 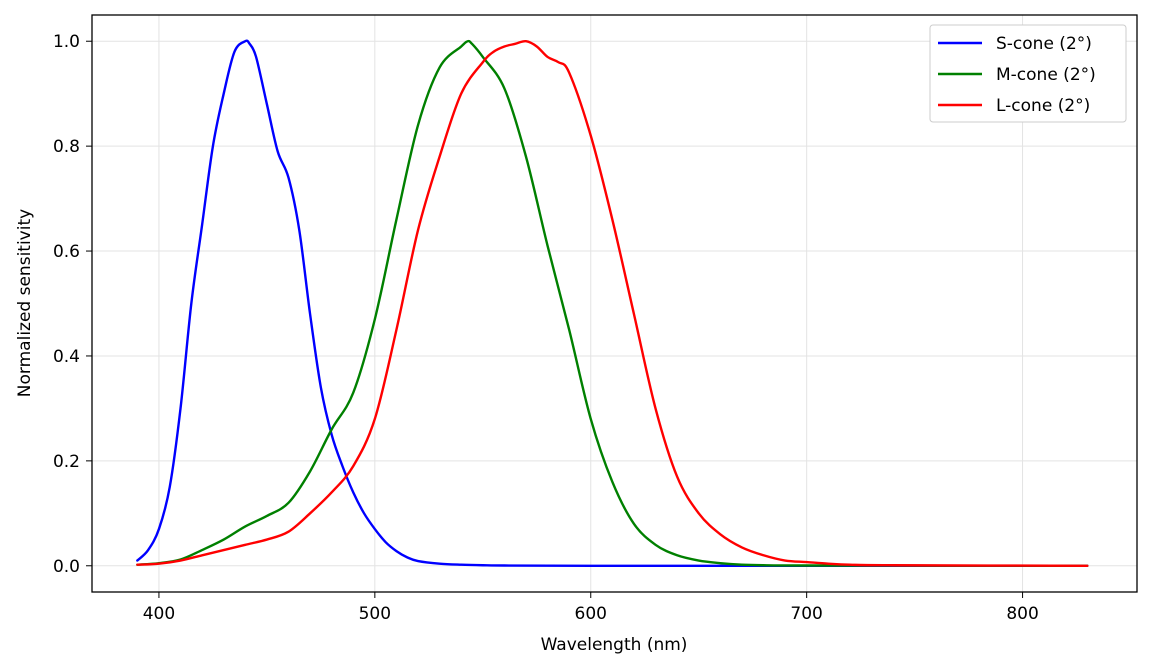 What do you see at coordinates (1044, 44) in the screenshot?
I see `s-cone-legend-label: S-cone (2°)` at bounding box center [1044, 44].